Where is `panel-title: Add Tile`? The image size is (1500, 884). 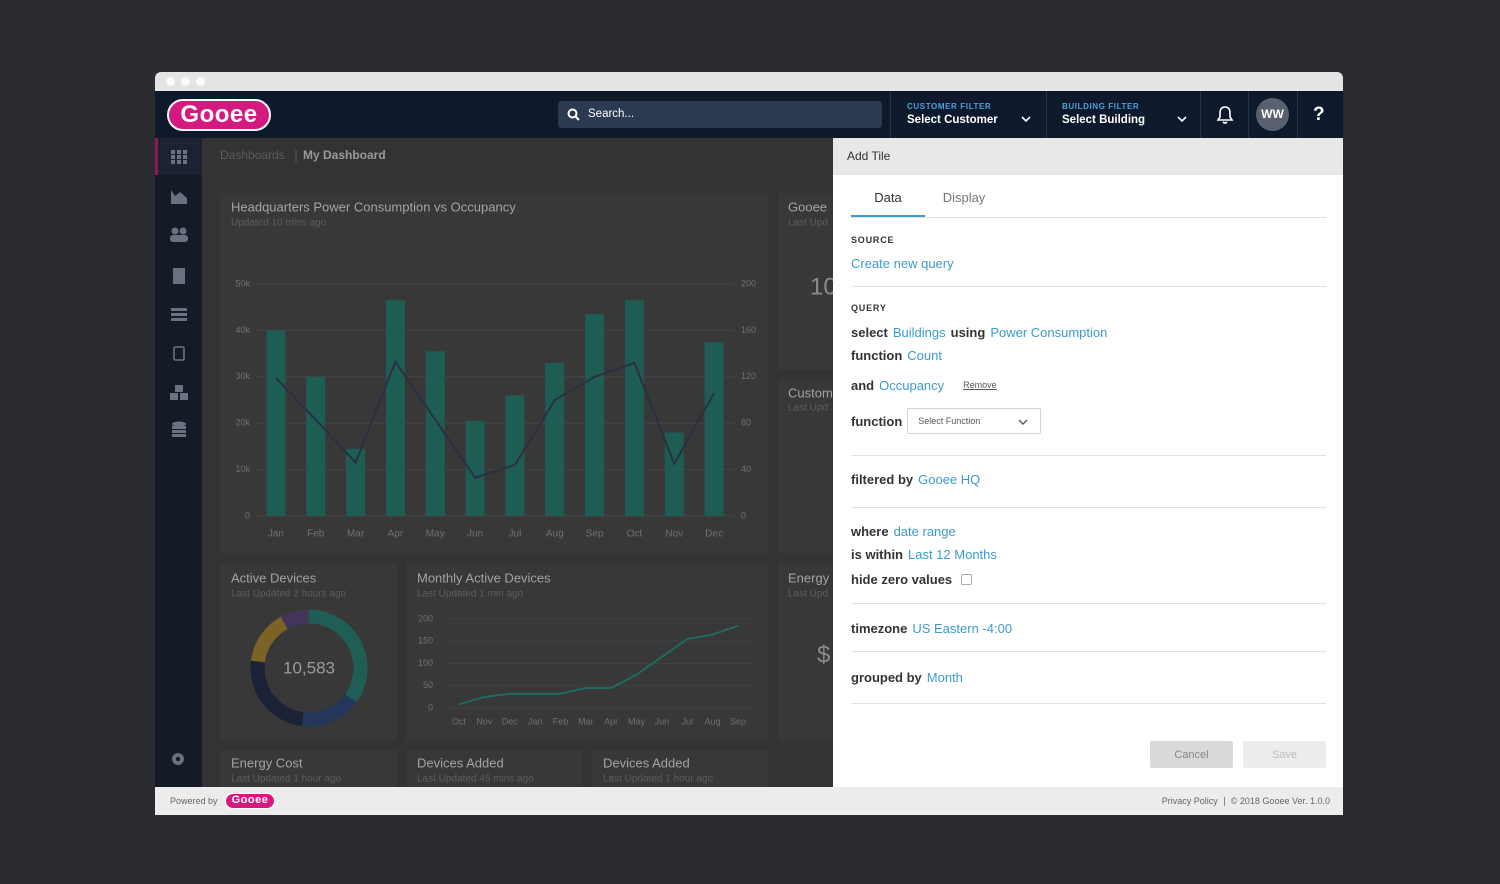
panel-title: Add Tile is located at coordinates (869, 156).